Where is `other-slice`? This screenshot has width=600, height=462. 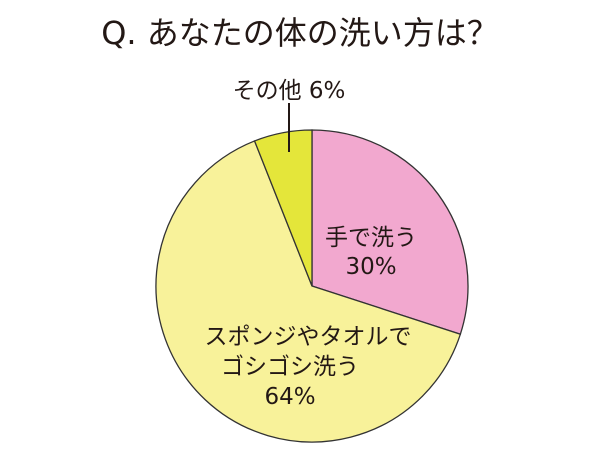 other-slice is located at coordinates (283, 208).